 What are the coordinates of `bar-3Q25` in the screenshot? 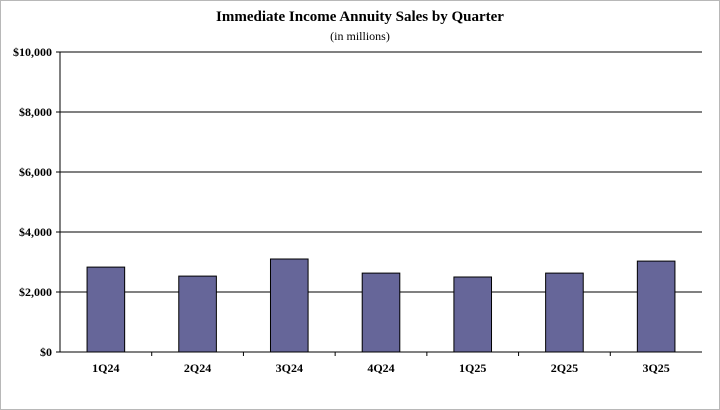 It's located at (656, 306).